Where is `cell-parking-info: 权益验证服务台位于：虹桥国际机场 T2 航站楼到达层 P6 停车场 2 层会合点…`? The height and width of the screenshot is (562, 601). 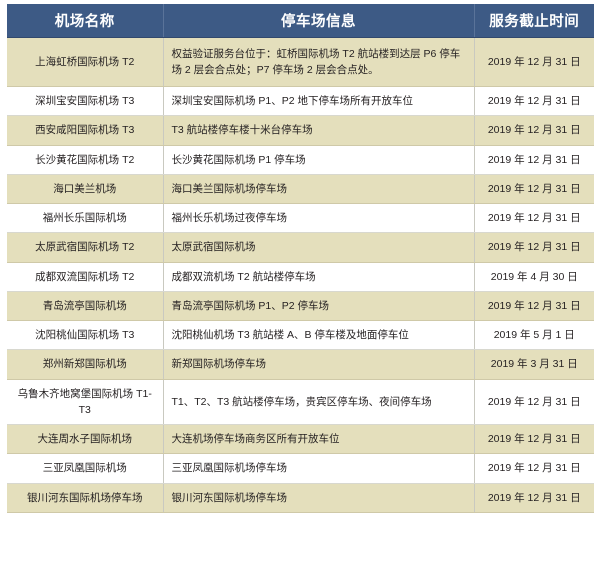 cell-parking-info: 权益验证服务台位于：虹桥国际机场 T2 航站楼到达层 P6 停车场 2 层会合点… is located at coordinates (319, 62).